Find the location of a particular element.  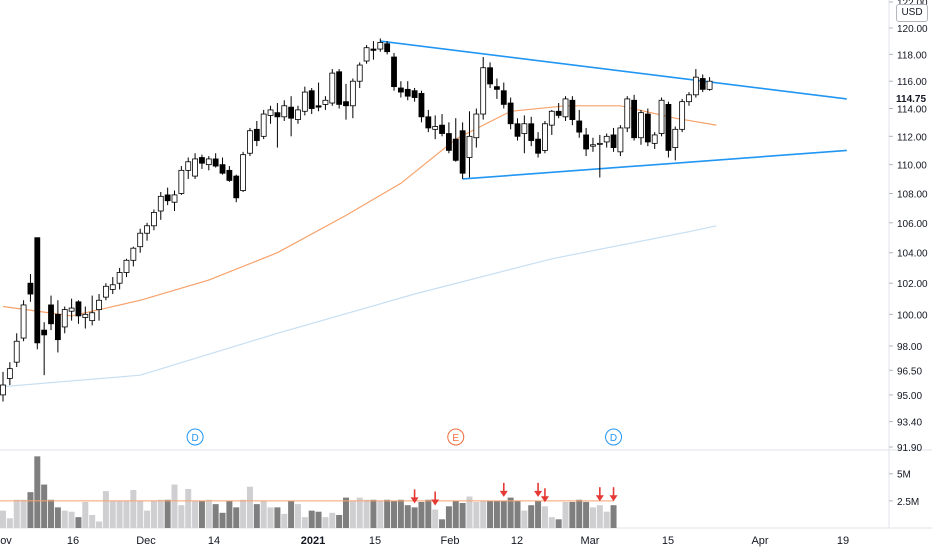

time-tick-label: Apr is located at coordinates (759, 541).